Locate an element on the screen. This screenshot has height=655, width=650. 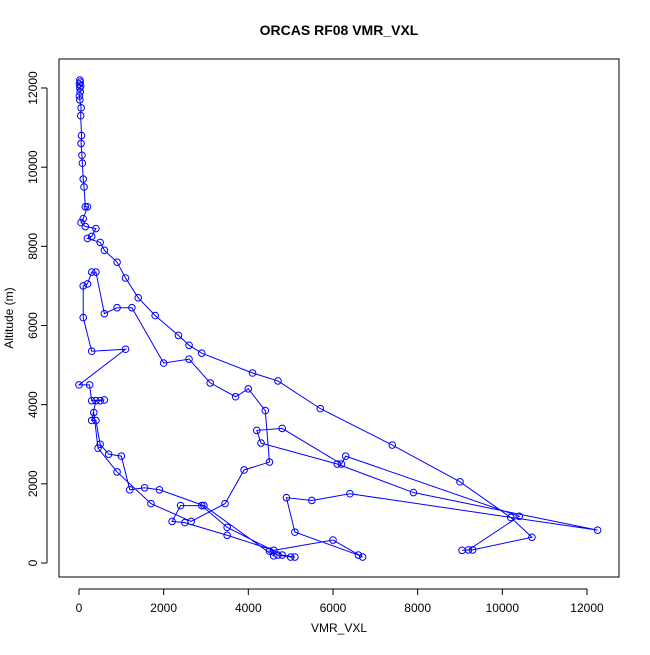
y-tick-label: 8000 is located at coordinates (33, 246).